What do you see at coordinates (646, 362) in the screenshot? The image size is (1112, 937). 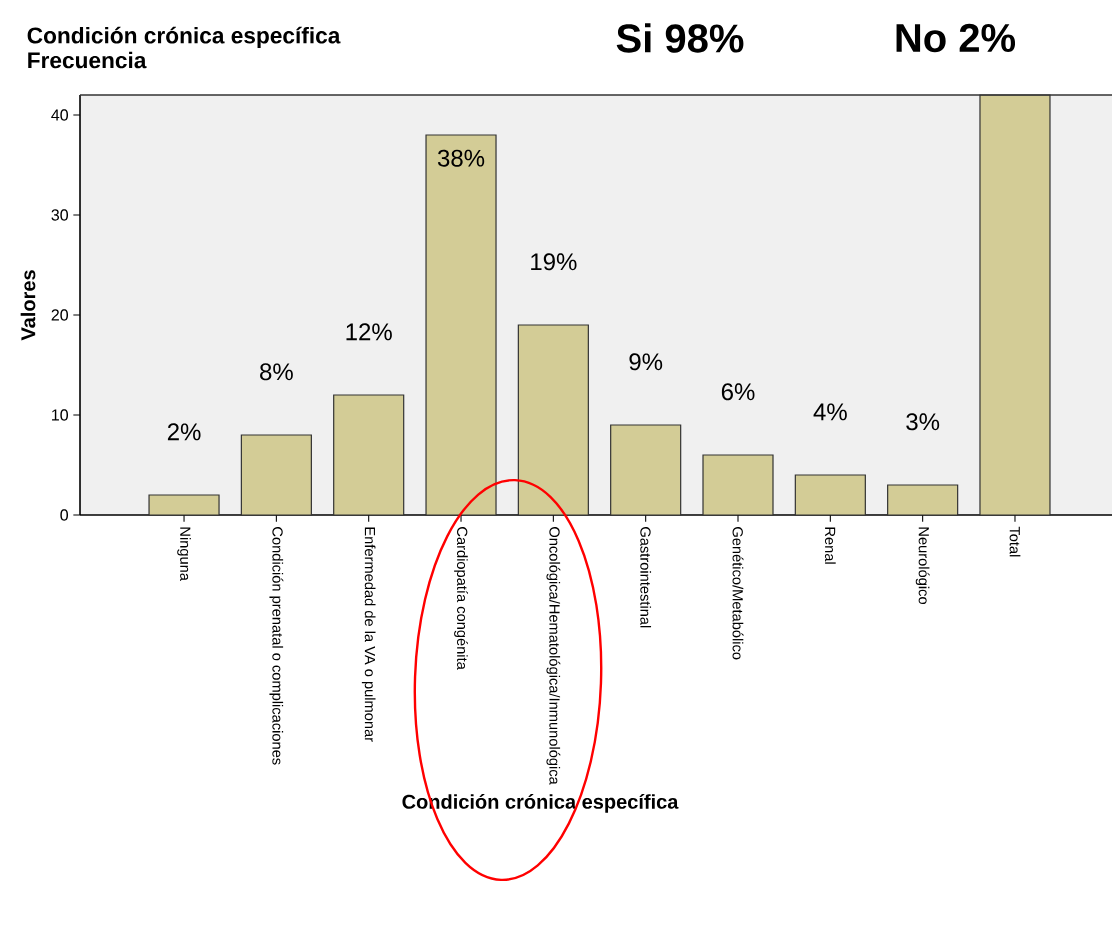 I see `data-label: 9%` at bounding box center [646, 362].